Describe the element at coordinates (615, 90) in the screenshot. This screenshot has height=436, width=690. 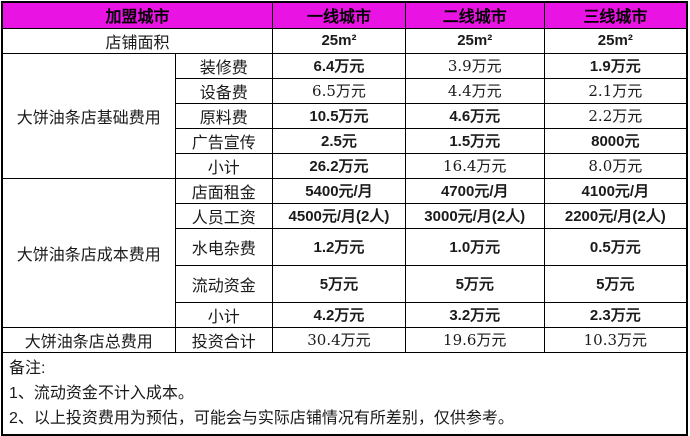
I see `value-cell: 2.1万元` at that location.